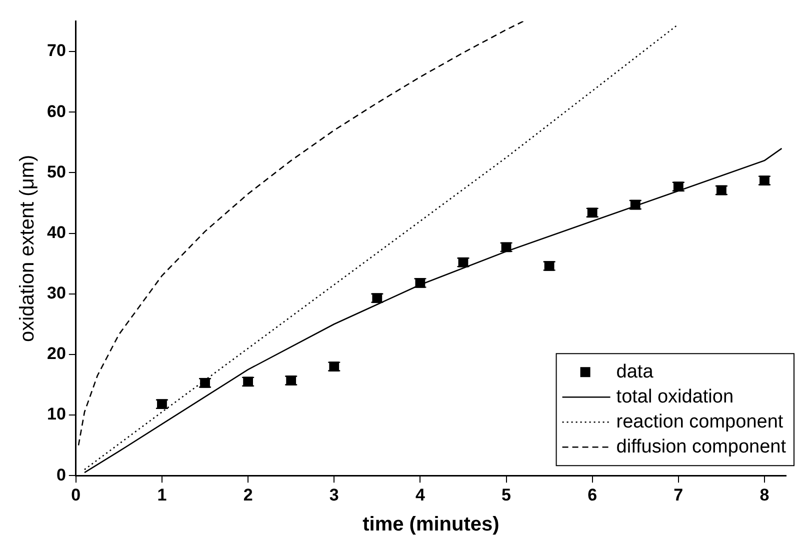 This screenshot has width=808, height=551. I want to click on y-tick-label: 0, so click(61, 474).